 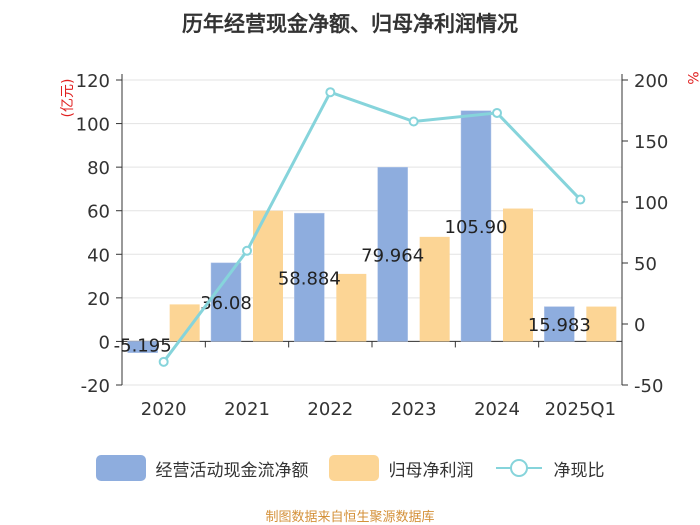 I want to click on data-label-cashflow: -5.195, so click(x=143, y=345).